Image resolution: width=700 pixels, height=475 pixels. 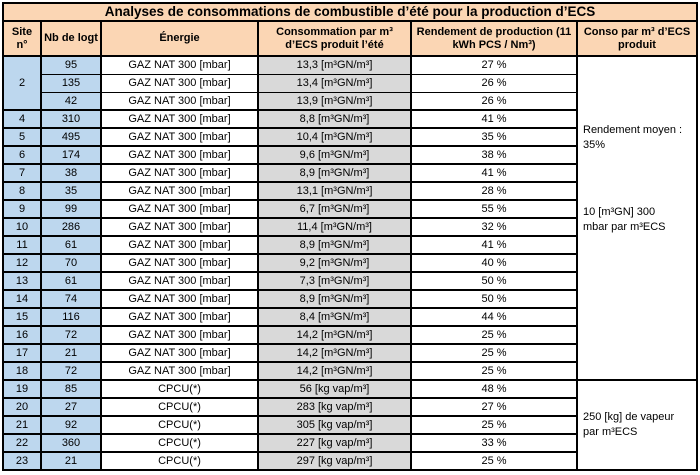 I want to click on site-cell: 9, so click(x=22, y=209).